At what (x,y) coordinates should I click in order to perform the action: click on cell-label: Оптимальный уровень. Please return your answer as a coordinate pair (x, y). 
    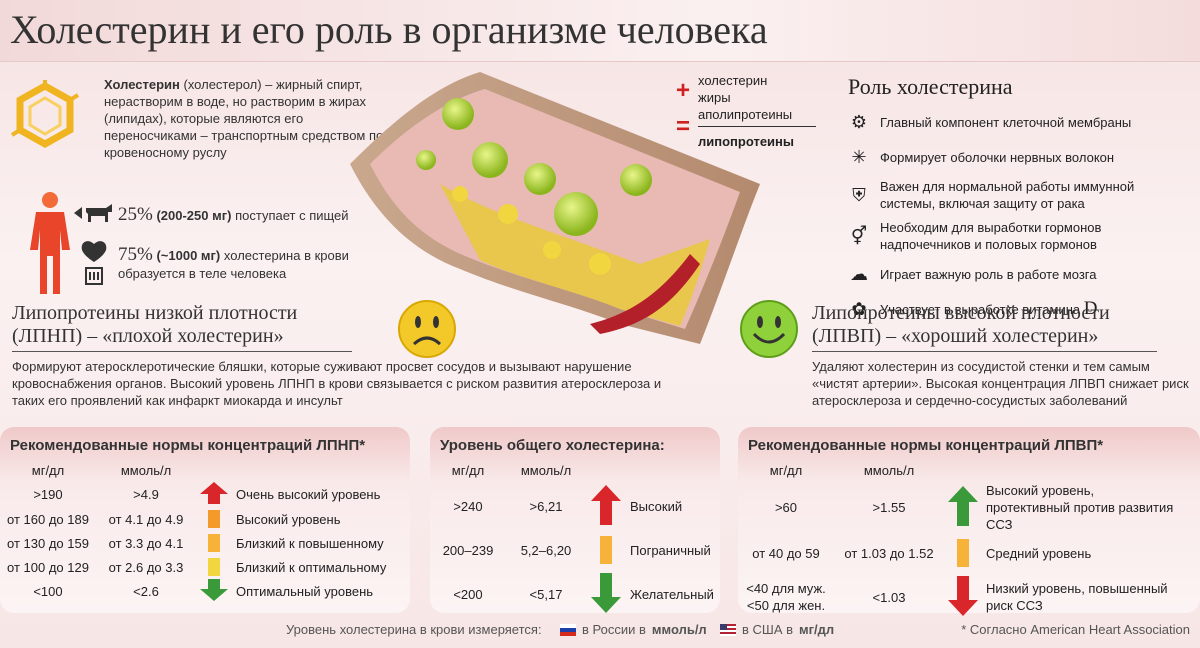
    Looking at the image, I should click on (305, 591).